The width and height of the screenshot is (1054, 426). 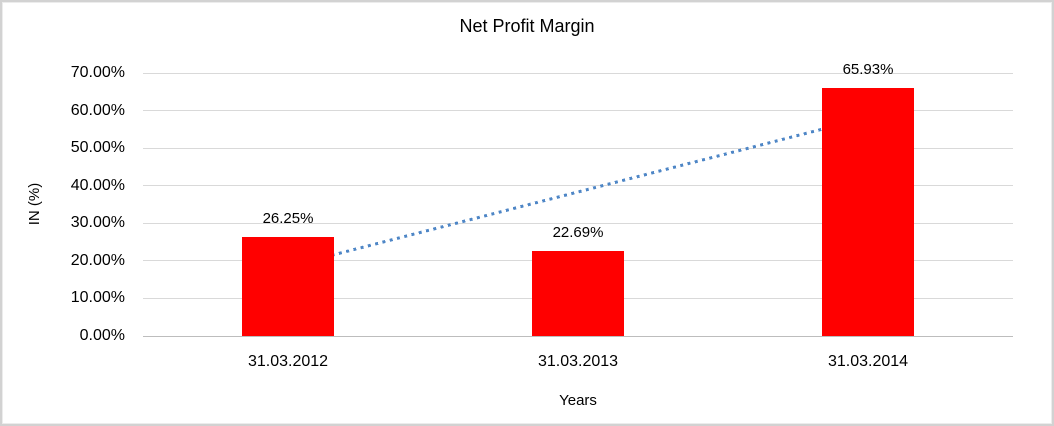 What do you see at coordinates (527, 26) in the screenshot?
I see `chart-title: Net Profit Margin` at bounding box center [527, 26].